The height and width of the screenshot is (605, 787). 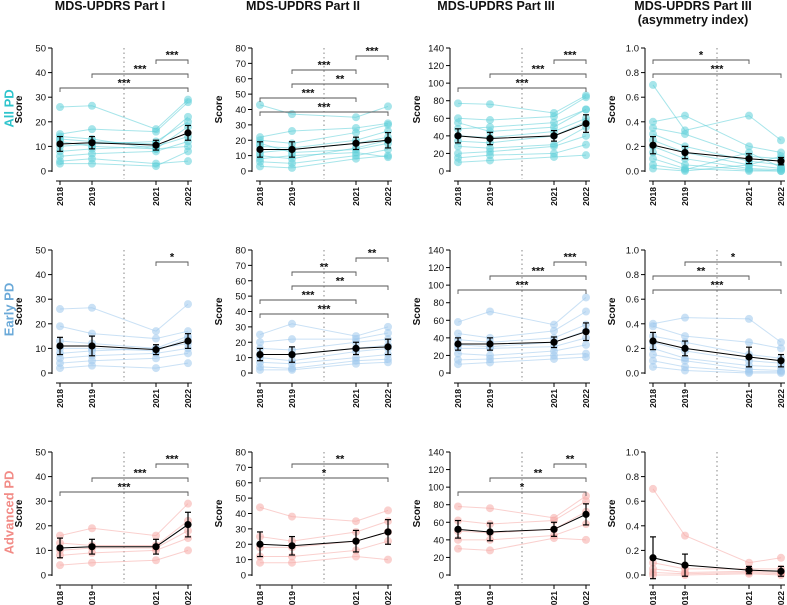 I want to click on y-tick-label: 0.6, so click(x=632, y=98).